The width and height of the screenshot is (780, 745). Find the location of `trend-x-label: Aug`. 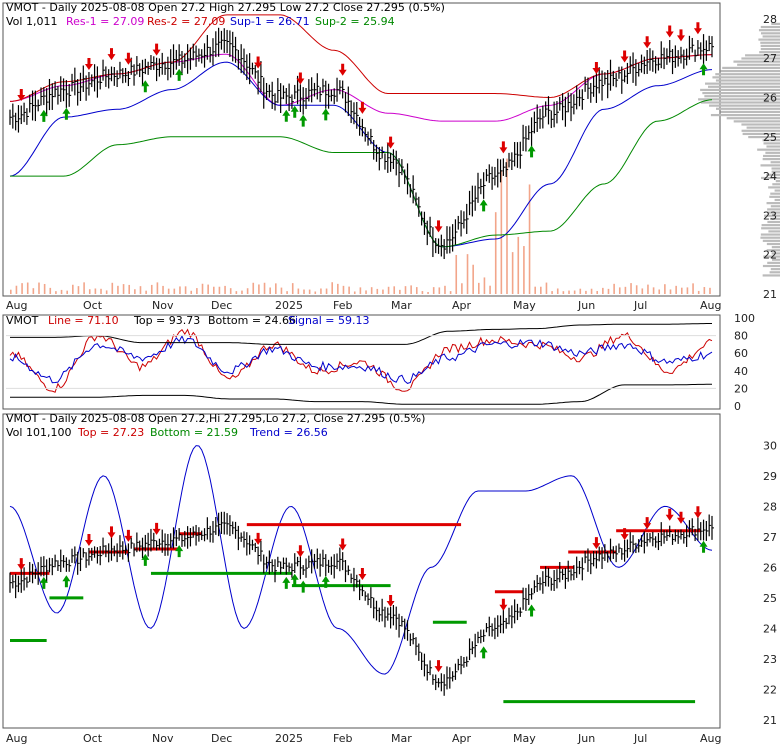

trend-x-label: Aug is located at coordinates (16, 738).